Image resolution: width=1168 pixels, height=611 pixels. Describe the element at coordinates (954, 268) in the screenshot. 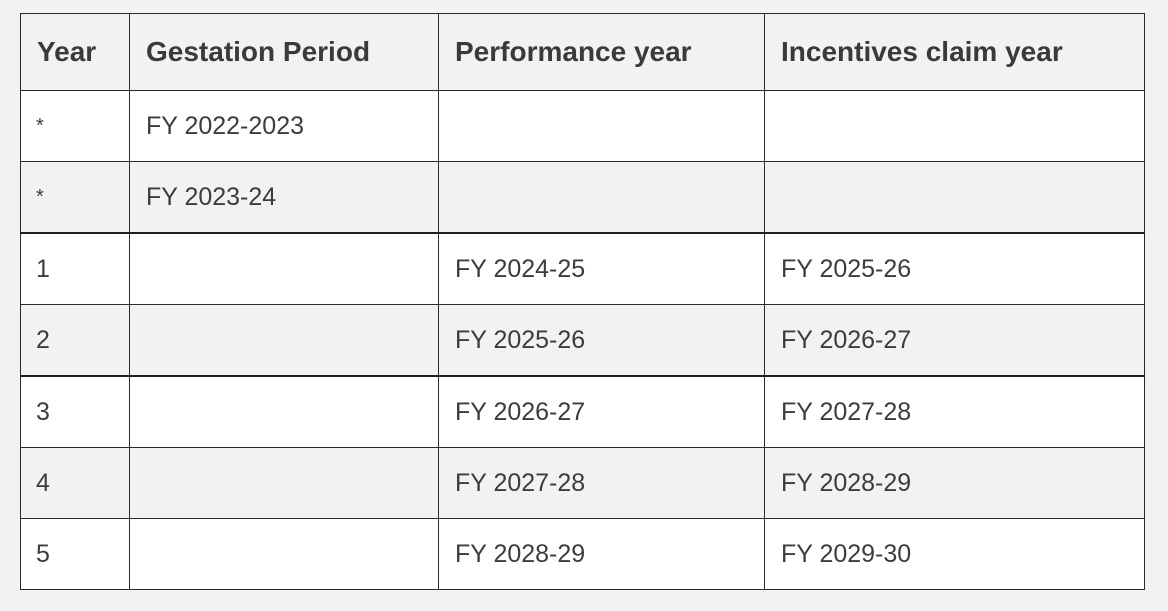

I see `cell-incentives-claim-year: FY 2025-26` at that location.